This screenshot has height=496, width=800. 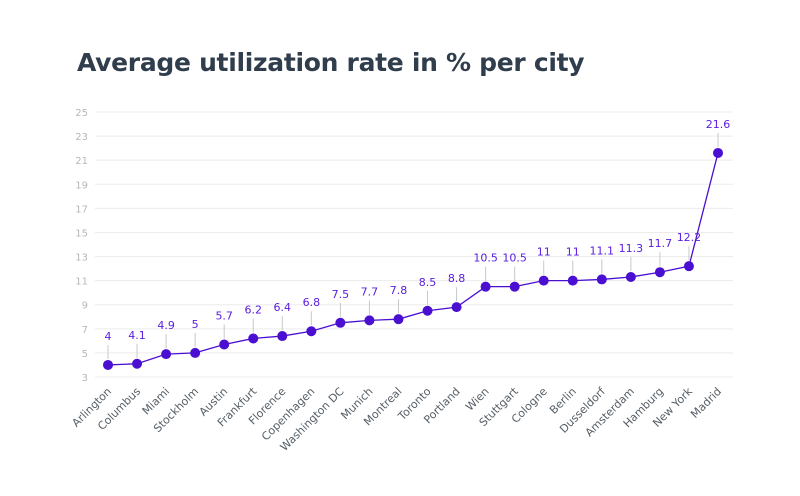 What do you see at coordinates (166, 325) in the screenshot?
I see `data-label: 4.9` at bounding box center [166, 325].